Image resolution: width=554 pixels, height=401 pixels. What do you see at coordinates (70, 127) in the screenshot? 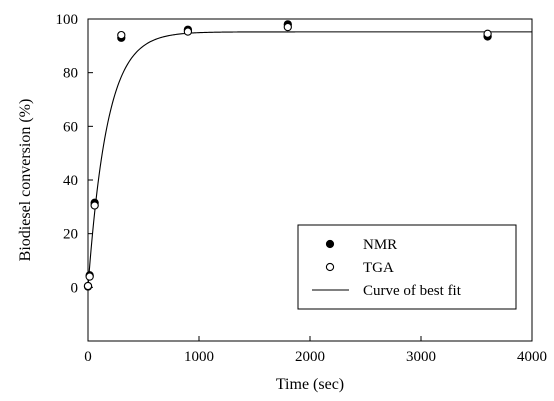
I see `y-tick-label-3: 60` at bounding box center [70, 127].